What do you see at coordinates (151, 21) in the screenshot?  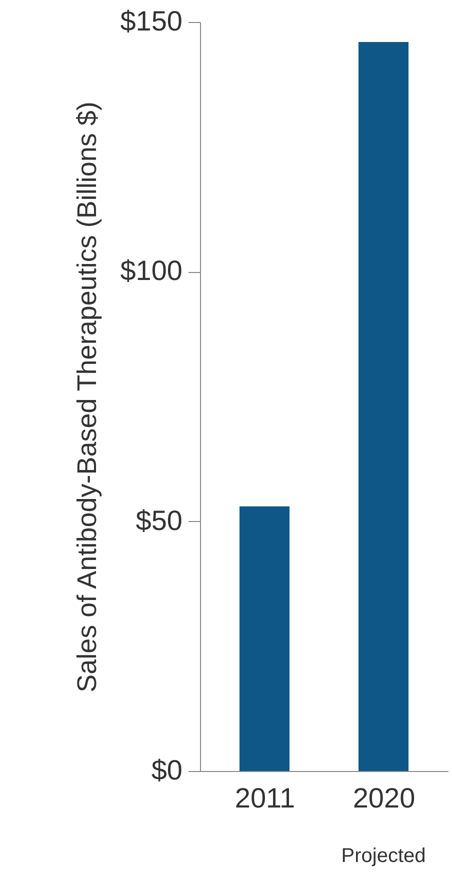 I see `y-tick-label: $150` at bounding box center [151, 21].